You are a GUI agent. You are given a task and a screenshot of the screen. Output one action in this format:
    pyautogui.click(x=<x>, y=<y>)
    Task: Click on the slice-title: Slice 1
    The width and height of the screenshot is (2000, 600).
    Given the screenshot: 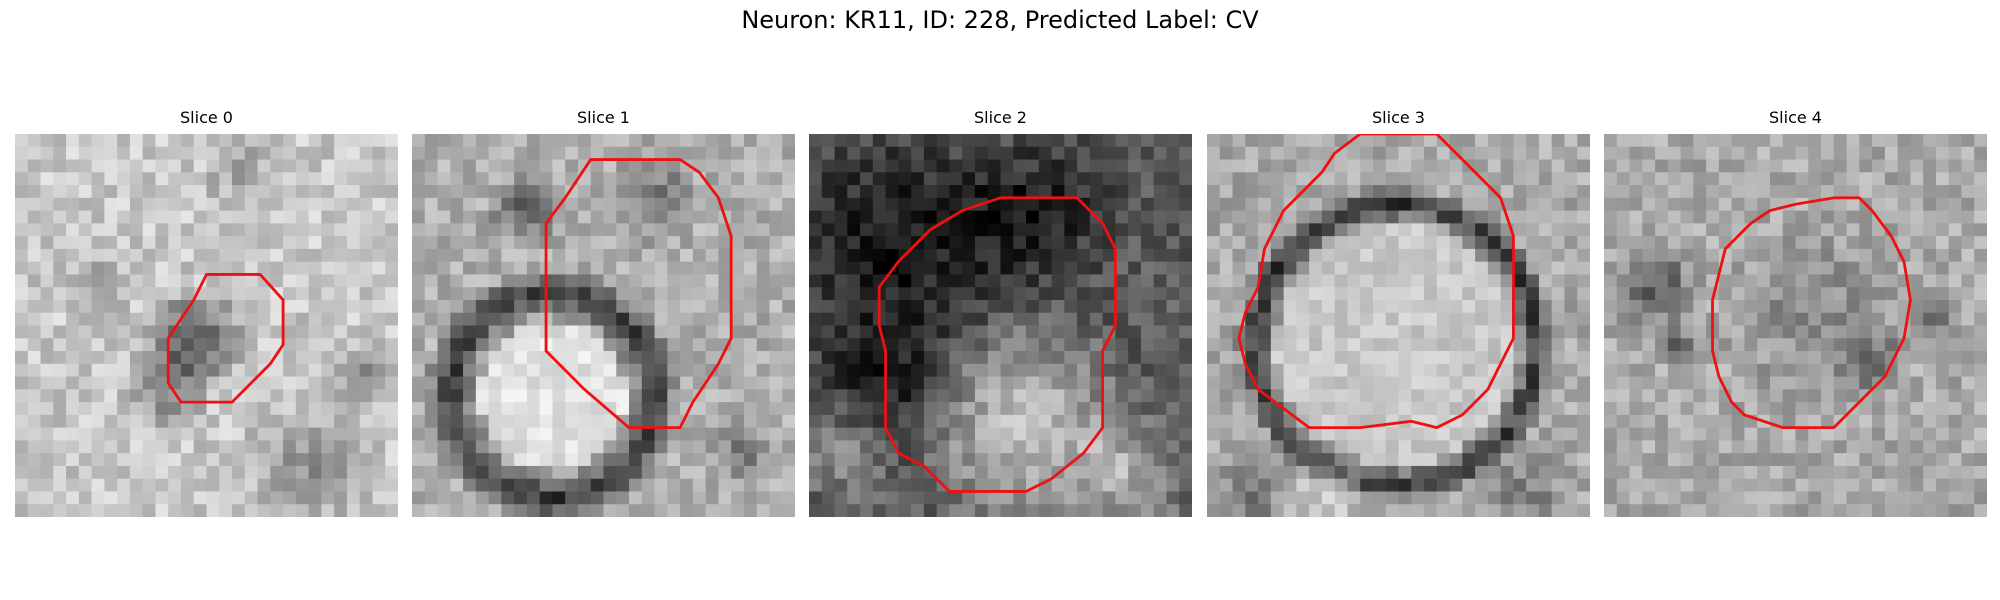 What is the action you would take?
    pyautogui.click(x=603, y=117)
    